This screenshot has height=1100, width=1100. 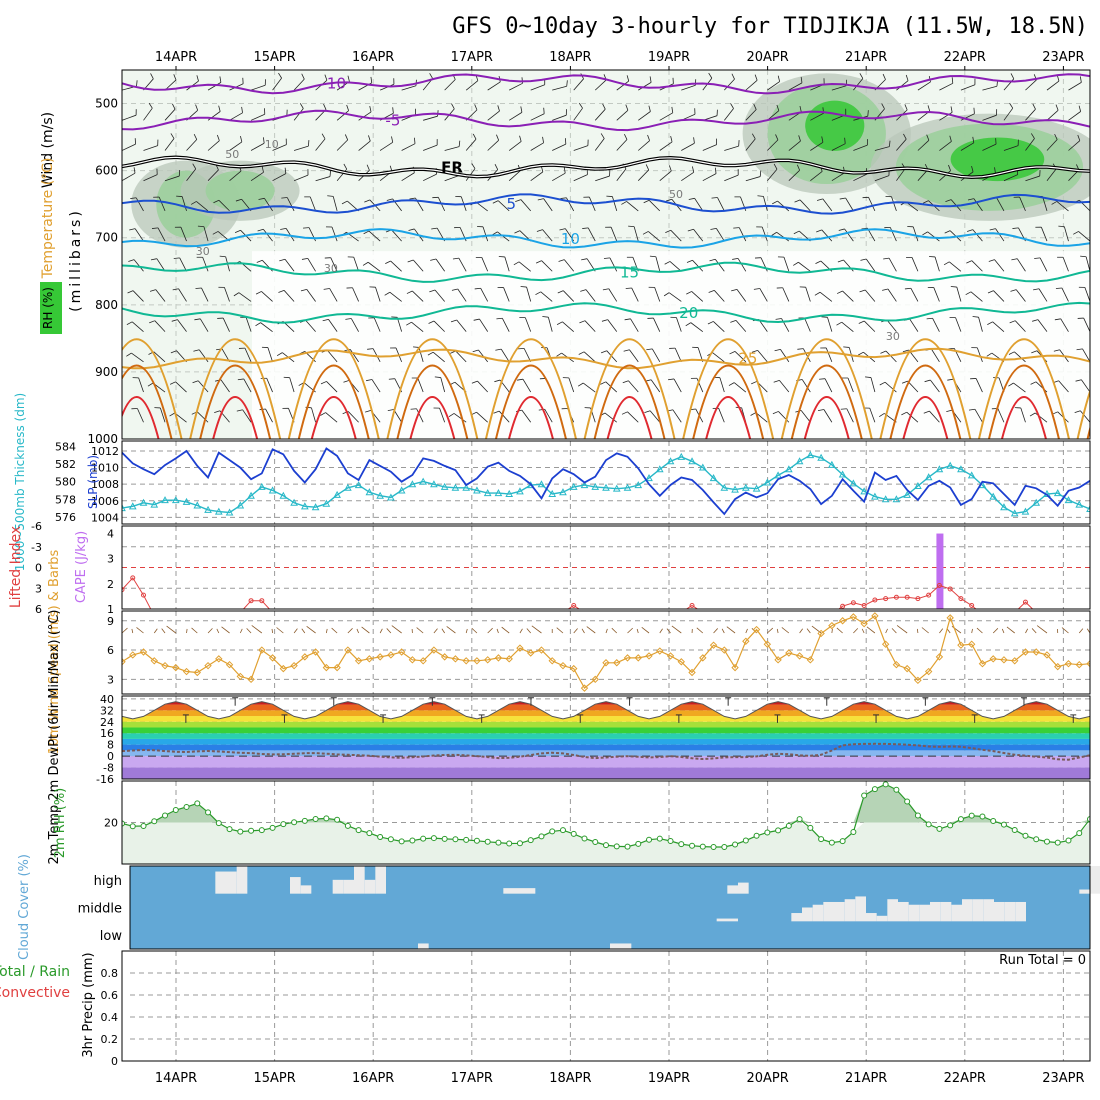 What do you see at coordinates (606, 822) in the screenshot?
I see `rh-marks` at bounding box center [606, 822].